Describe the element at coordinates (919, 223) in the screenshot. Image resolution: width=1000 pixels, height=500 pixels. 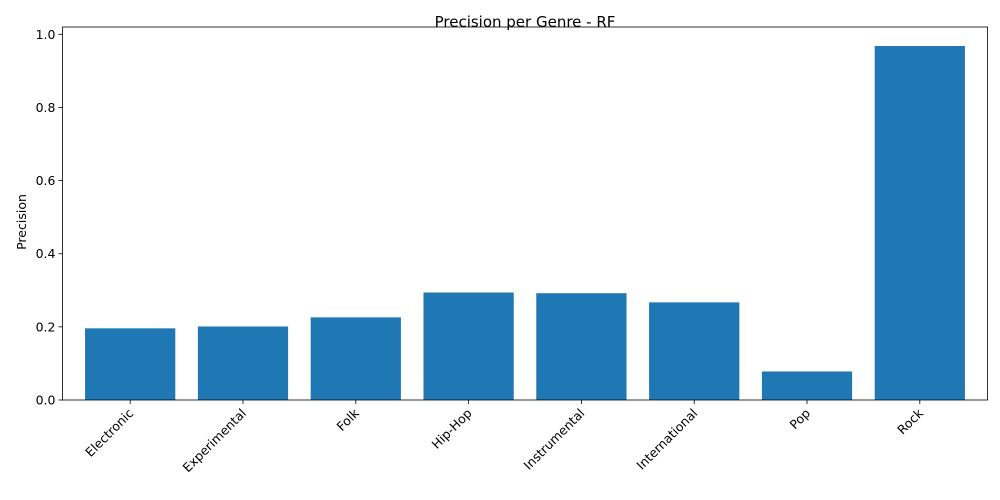
I see `bar-rock` at that location.